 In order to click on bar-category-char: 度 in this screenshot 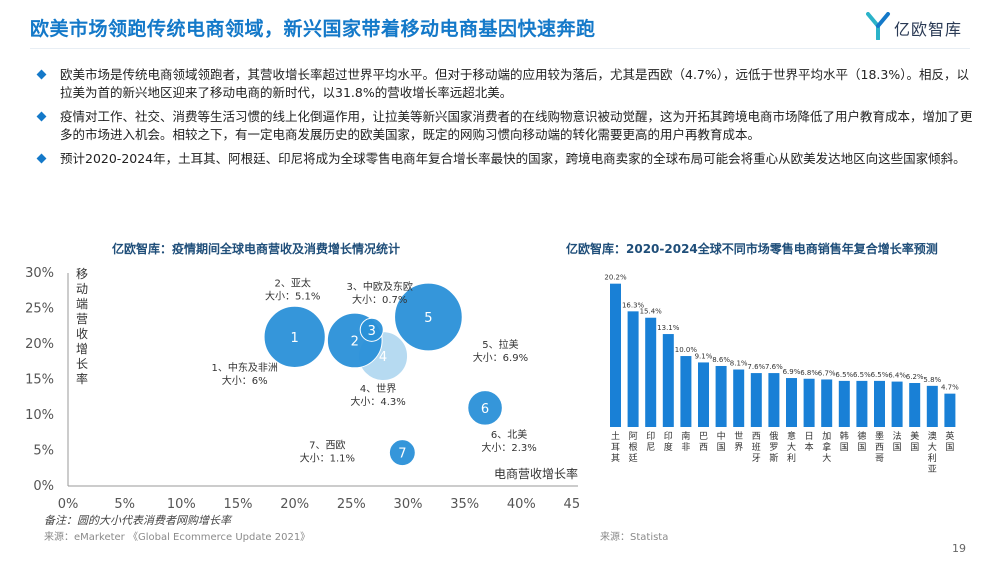, I will do `click(668, 447)`.